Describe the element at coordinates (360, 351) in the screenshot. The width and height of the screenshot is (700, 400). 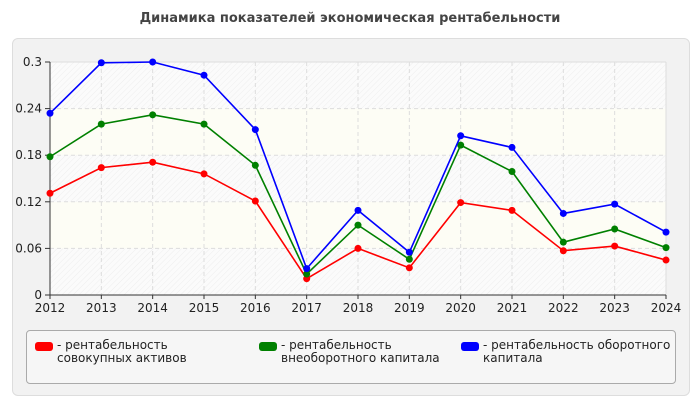
I see `legend-label: - рентабельность внеоборотного капитала` at that location.